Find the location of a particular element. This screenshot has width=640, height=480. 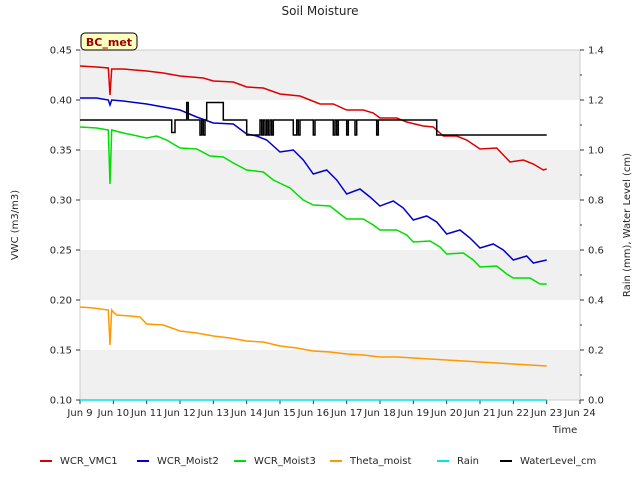

x-tick-label: Jun 18 is located at coordinates (379, 413).